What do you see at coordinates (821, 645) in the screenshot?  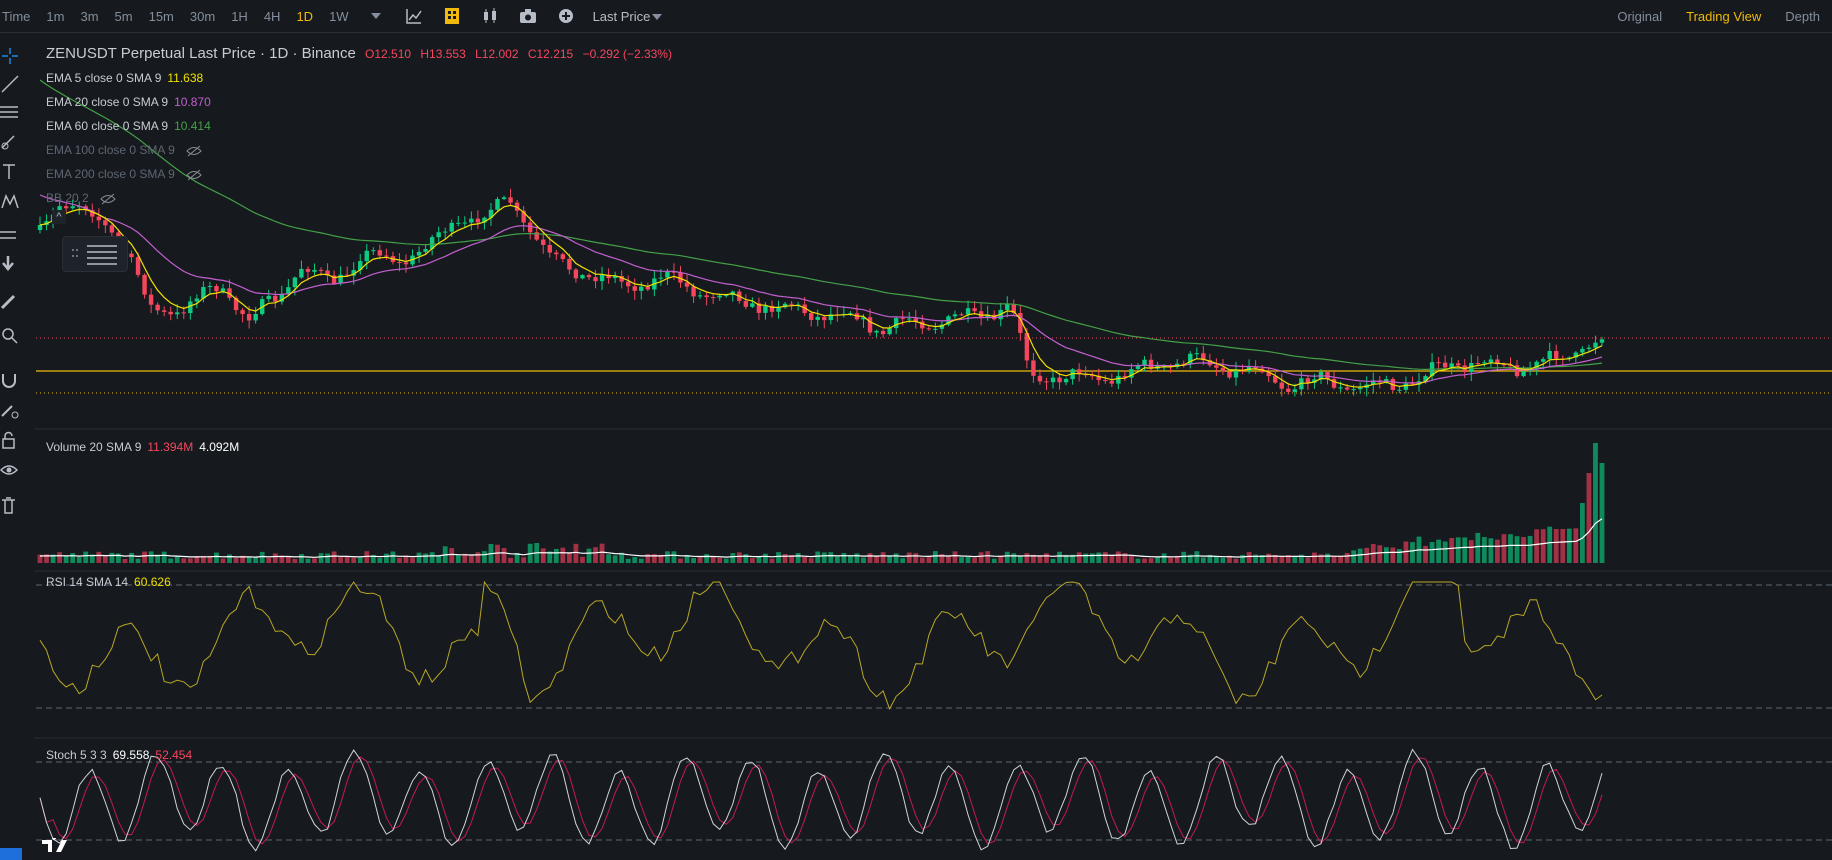 I see `rsi-line` at bounding box center [821, 645].